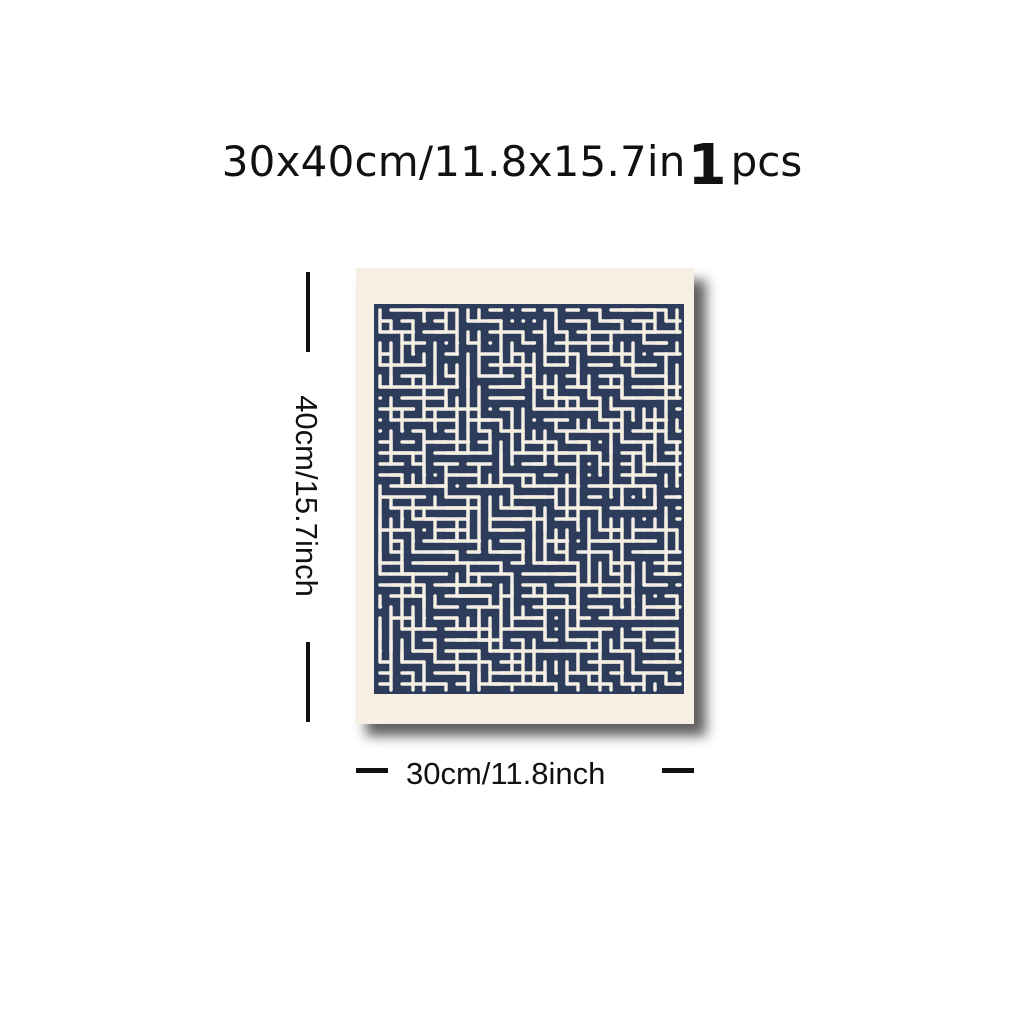 This screenshot has width=1024, height=1024. Describe the element at coordinates (308, 312) in the screenshot. I see `height-dimension-line-top` at that location.